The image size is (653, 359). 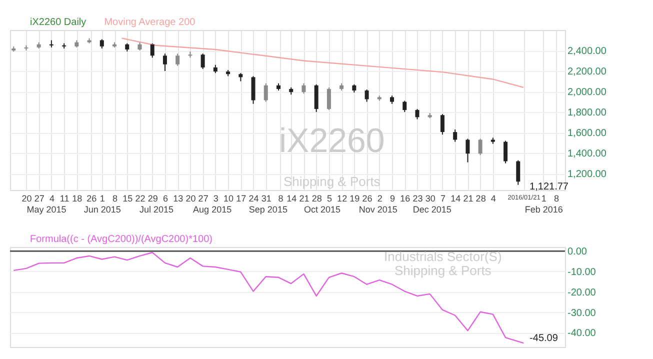 I want to click on text: Moving Average 200, so click(x=150, y=22).